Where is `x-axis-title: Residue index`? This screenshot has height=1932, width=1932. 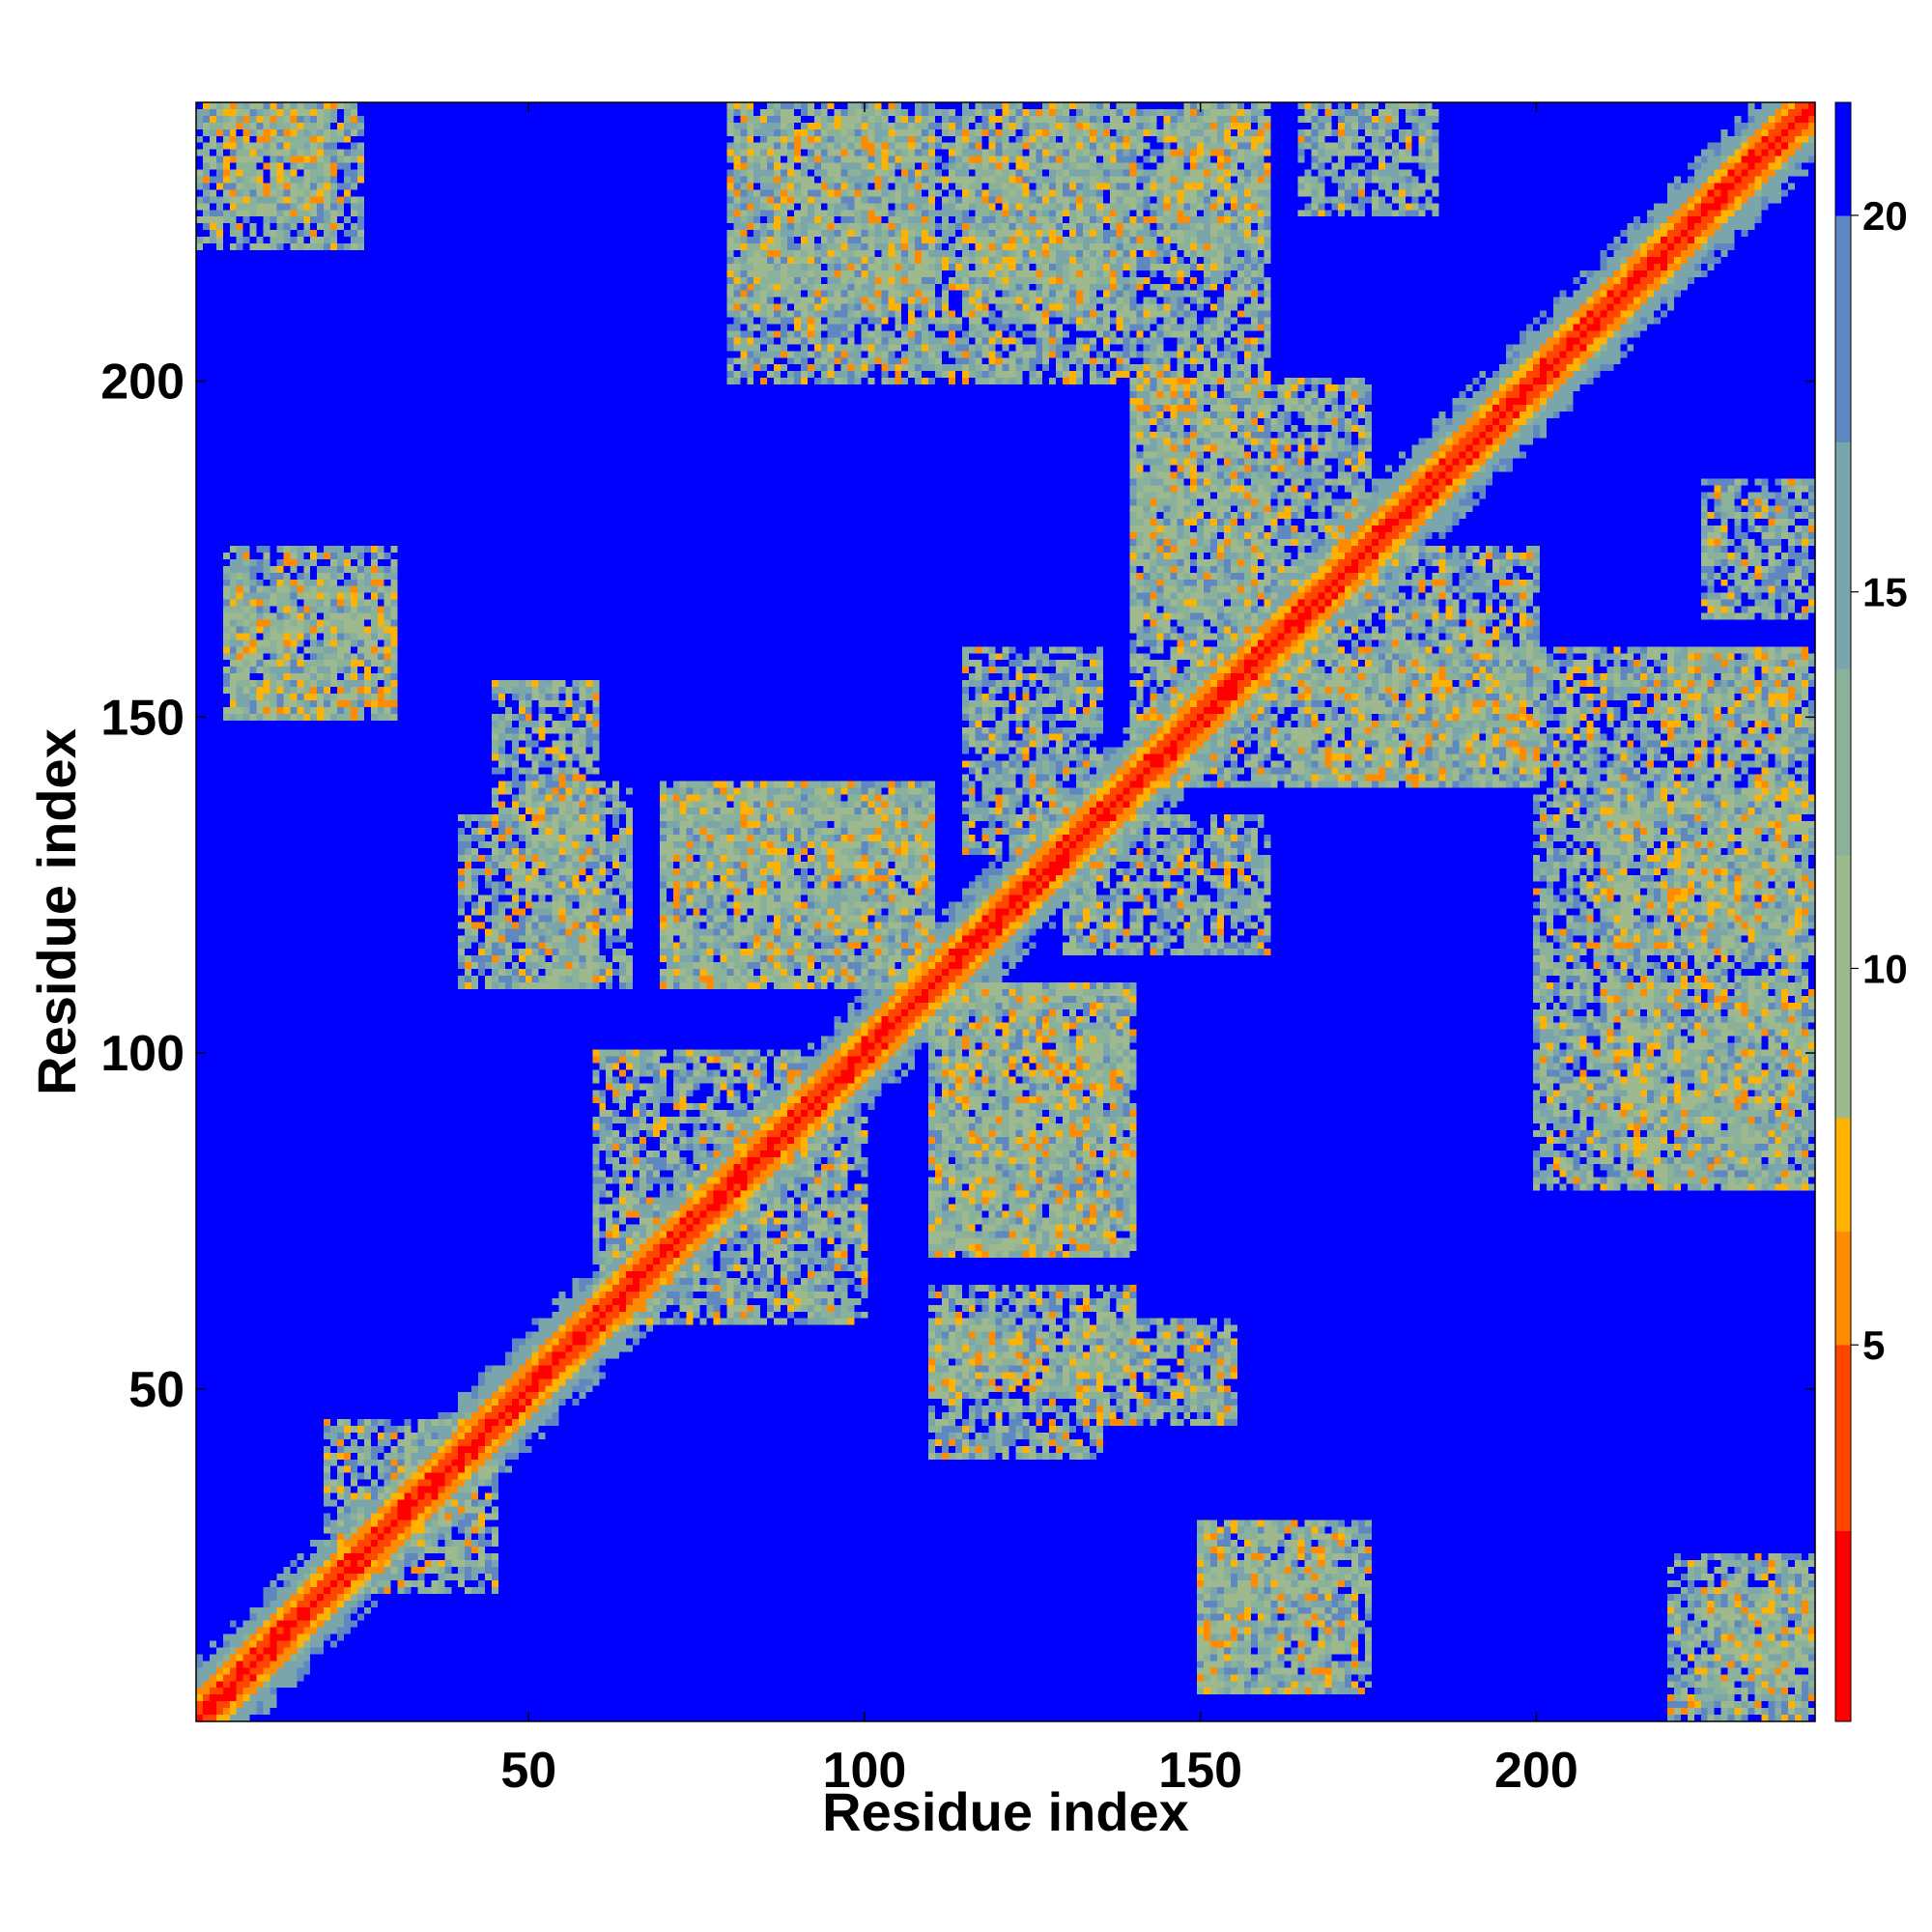
x-axis-title: Residue index is located at coordinates (1005, 1811).